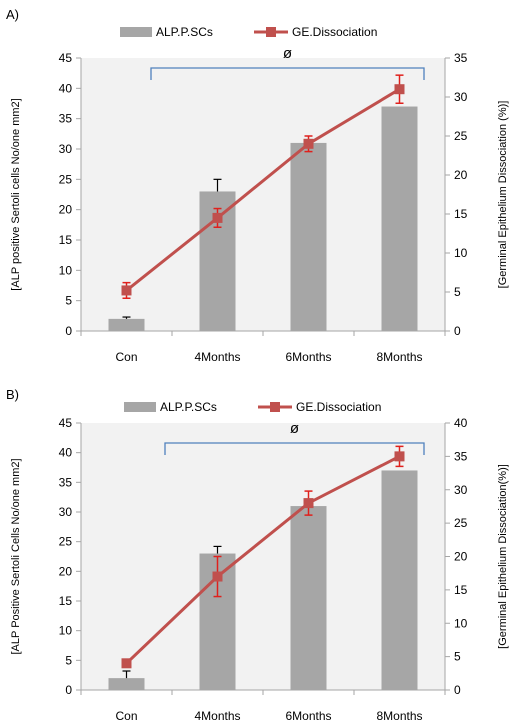 The width and height of the screenshot is (511, 724). I want to click on left-axis-title: [ALP Positive Sertoli Cells No/one mm2], so click(16, 556).